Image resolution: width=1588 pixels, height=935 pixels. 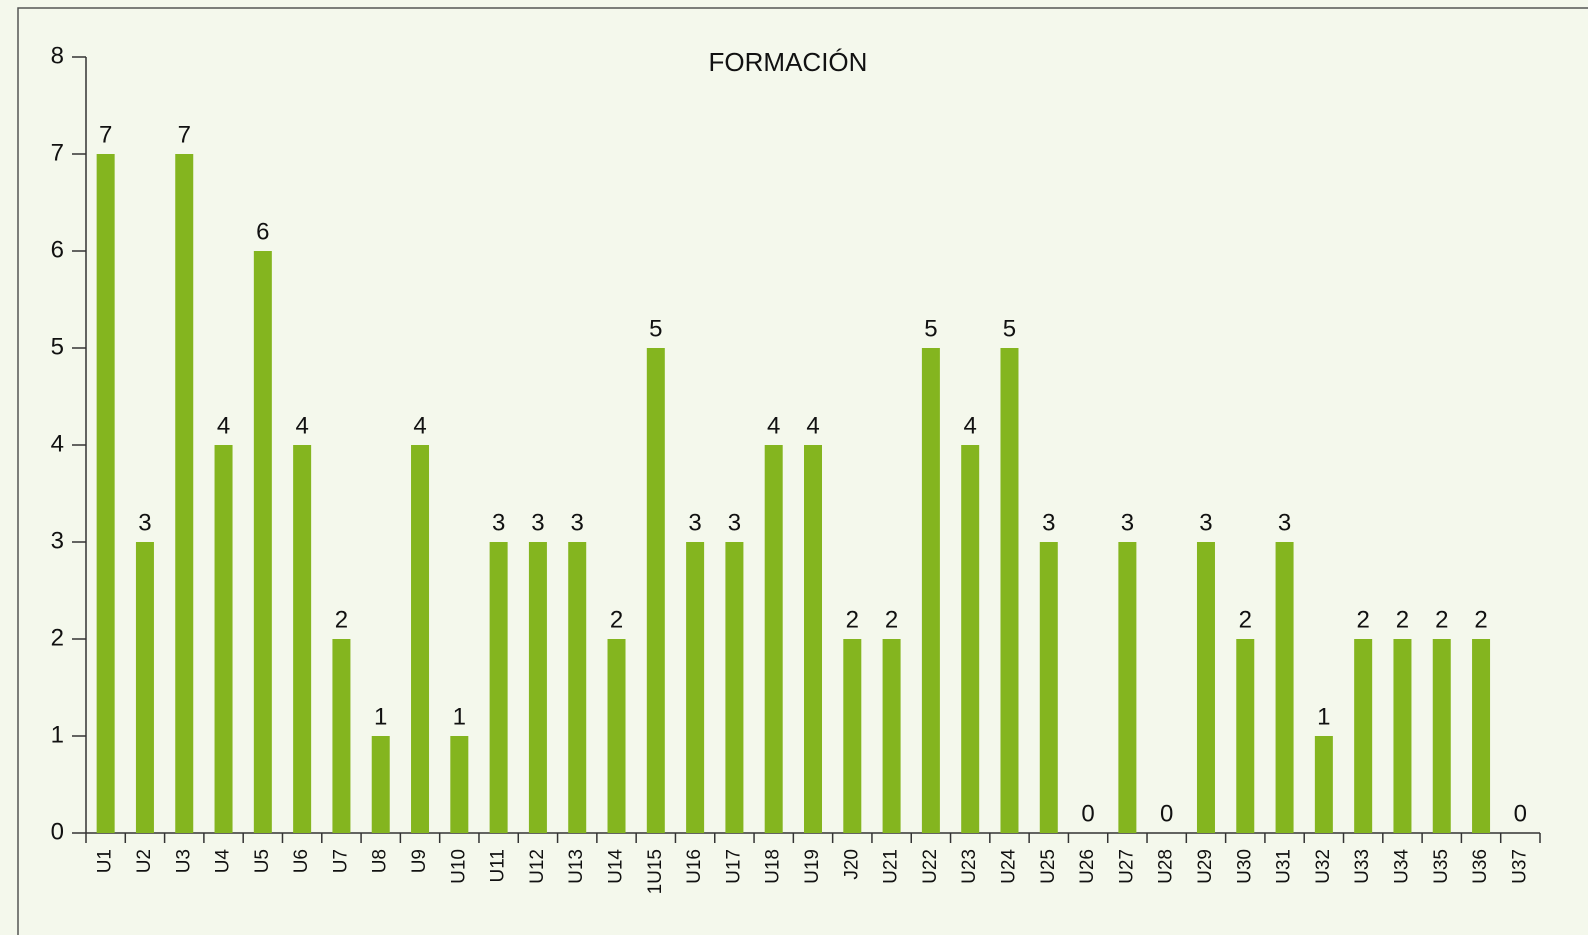 What do you see at coordinates (1048, 866) in the screenshot?
I see `x-tick-label: U25` at bounding box center [1048, 866].